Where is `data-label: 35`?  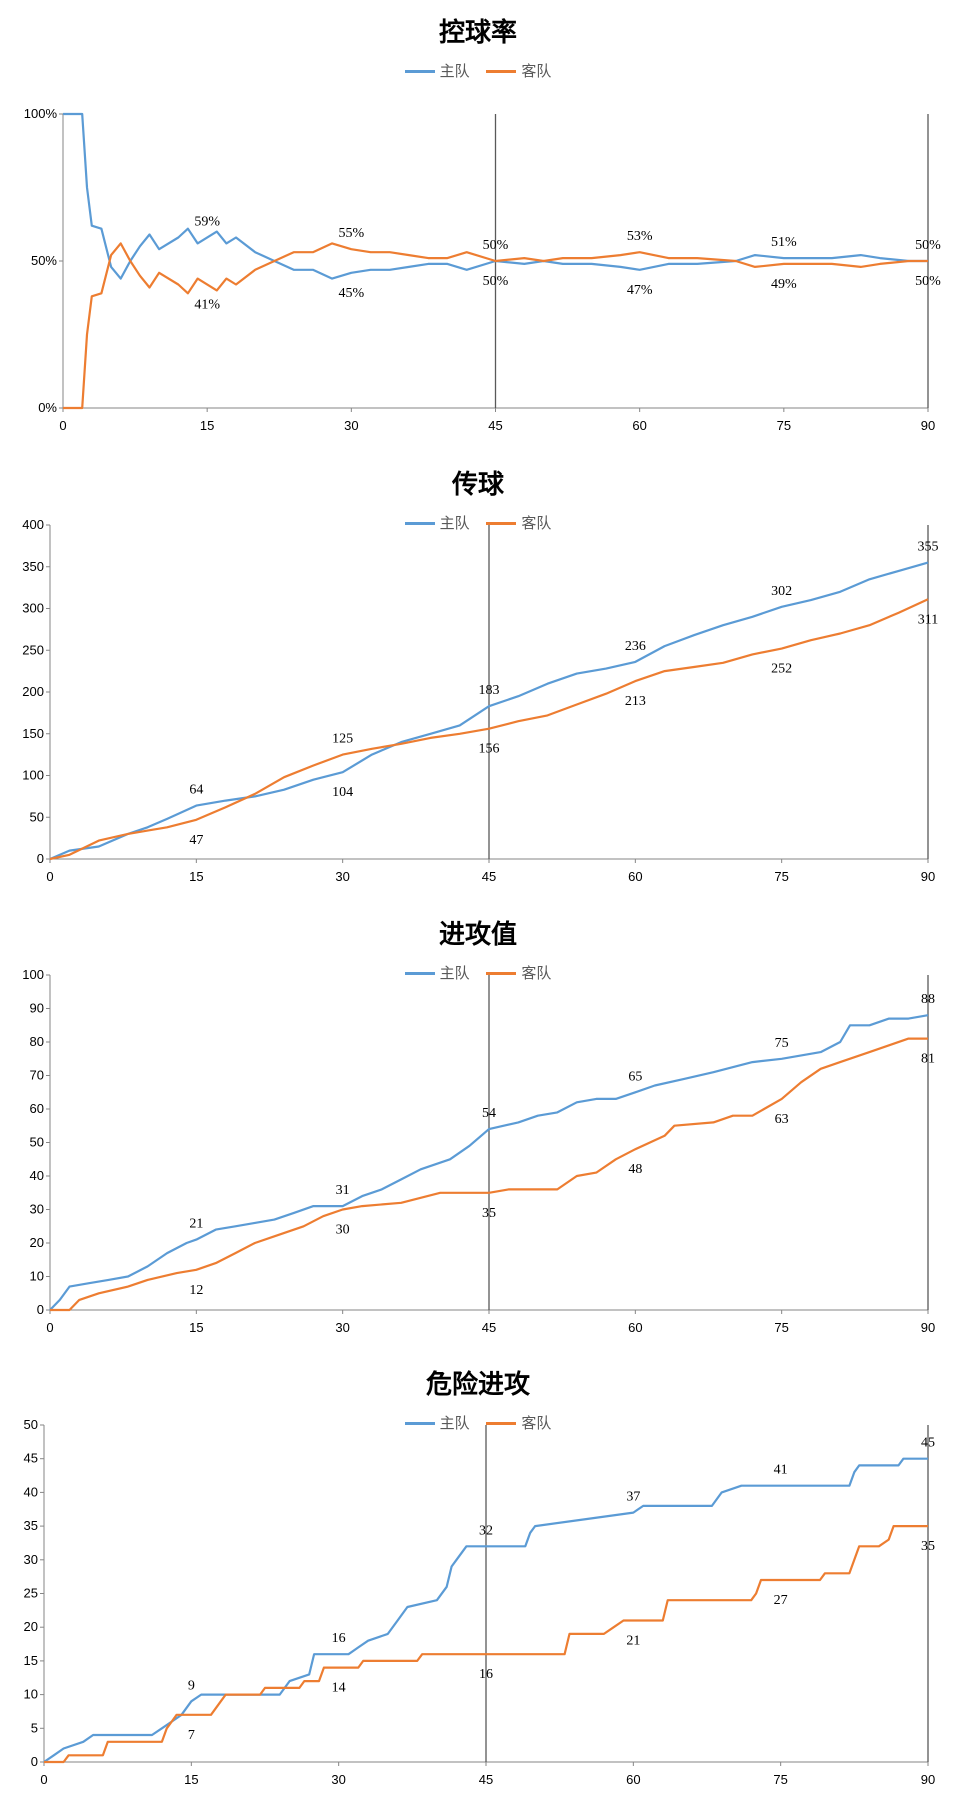
data-label: 35 is located at coordinates (928, 1546).